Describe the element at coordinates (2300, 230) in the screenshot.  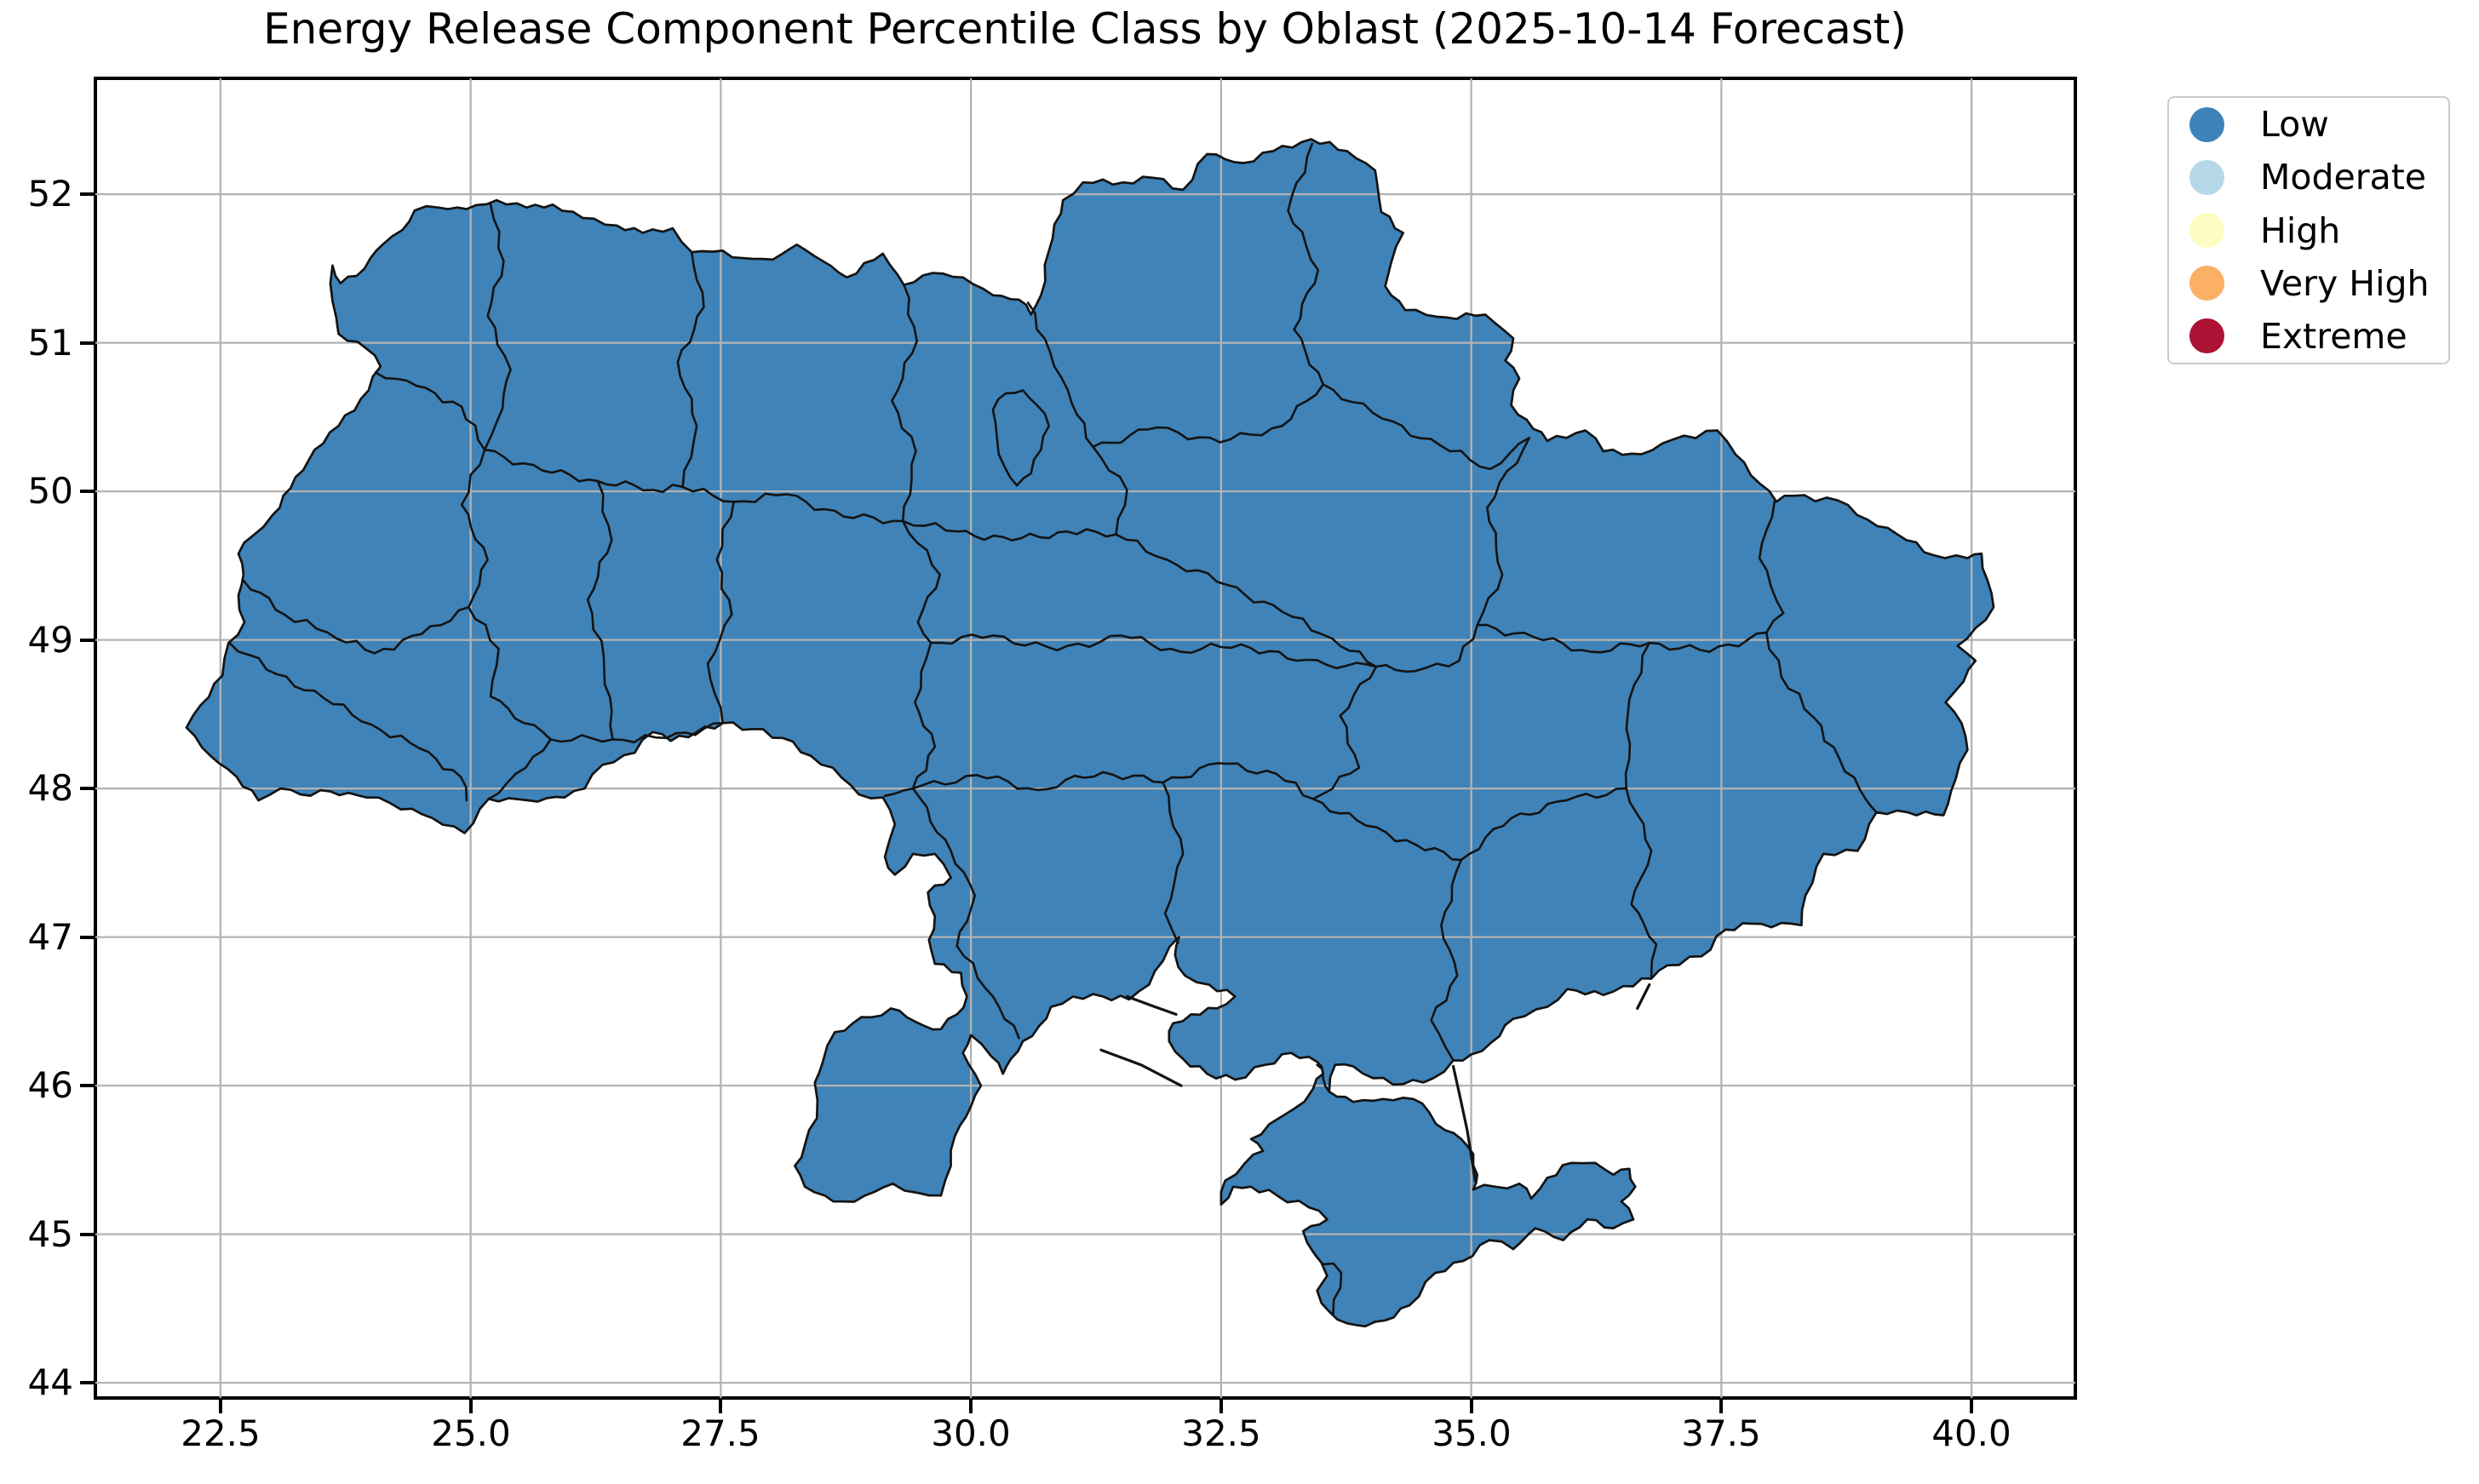
I see `legend-label: High` at that location.